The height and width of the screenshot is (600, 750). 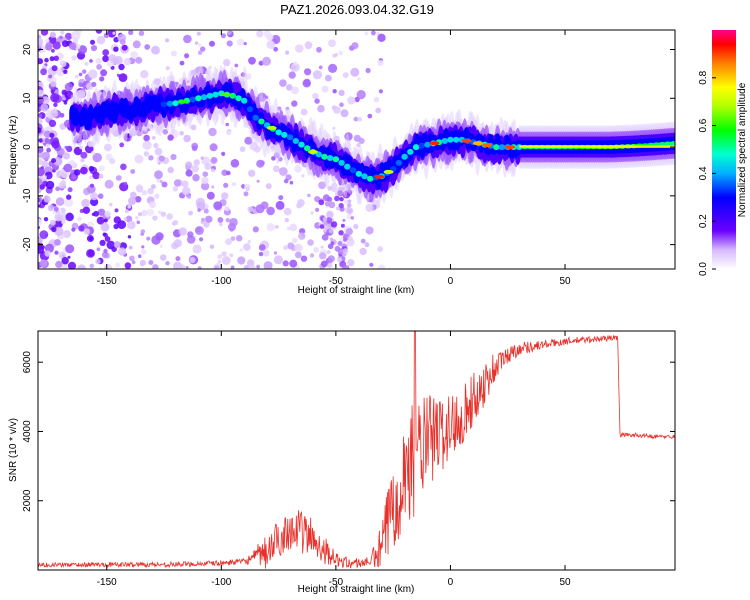 What do you see at coordinates (27, 147) in the screenshot?
I see `y-tick-label: 0` at bounding box center [27, 147].